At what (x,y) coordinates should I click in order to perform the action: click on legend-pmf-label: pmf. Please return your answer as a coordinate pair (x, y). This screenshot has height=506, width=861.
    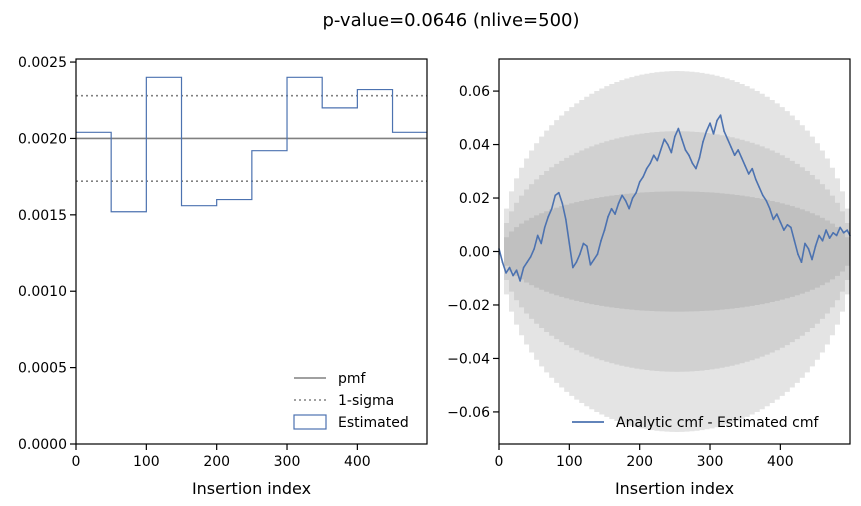
    Looking at the image, I should click on (352, 379).